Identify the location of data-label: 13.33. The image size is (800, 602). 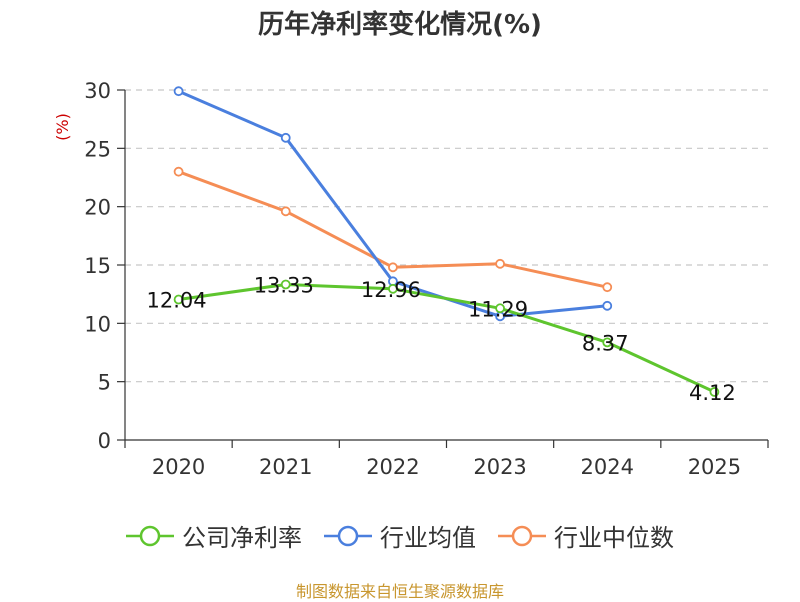
(284, 285).